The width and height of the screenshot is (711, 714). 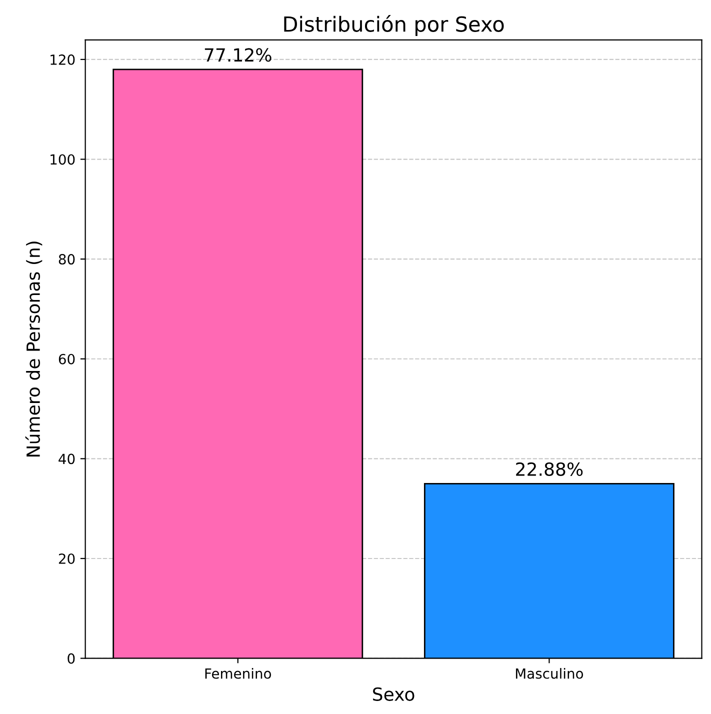 I want to click on y-tick-label: 20, so click(x=66, y=558).